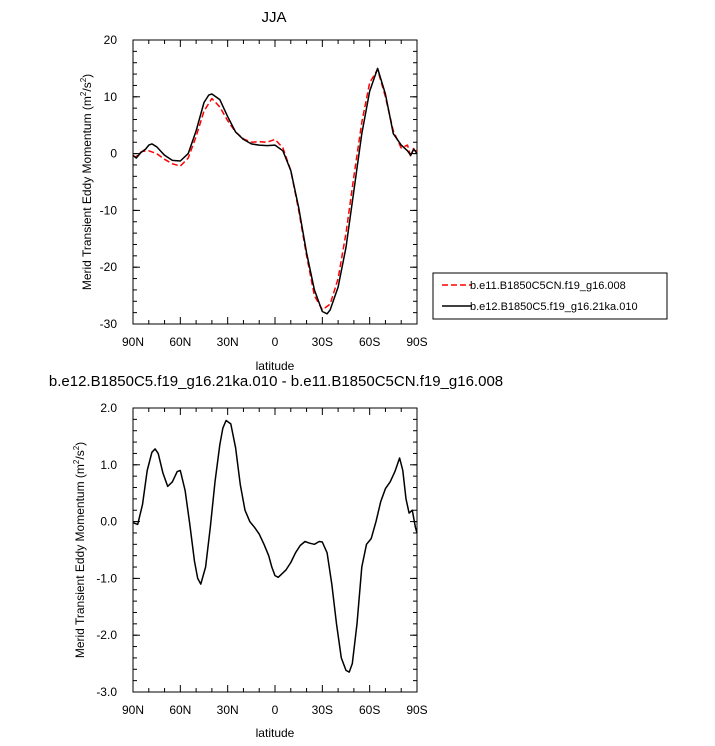  Describe the element at coordinates (369, 710) in the screenshot. I see `bottom-x-tick-label: 60S` at that location.